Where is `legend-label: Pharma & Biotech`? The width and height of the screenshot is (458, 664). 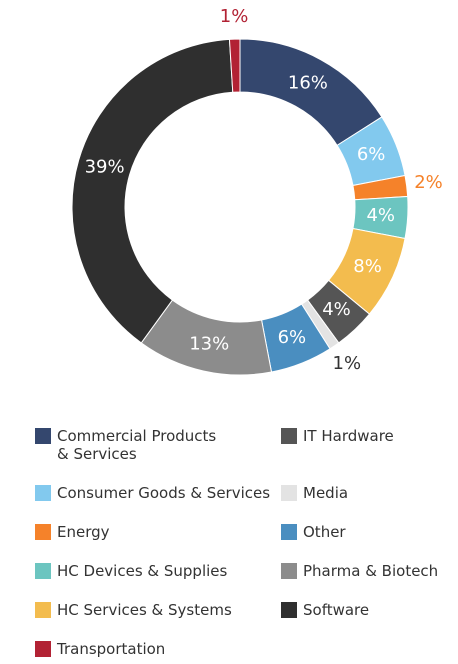 legend-label: Pharma & Biotech is located at coordinates (371, 571).